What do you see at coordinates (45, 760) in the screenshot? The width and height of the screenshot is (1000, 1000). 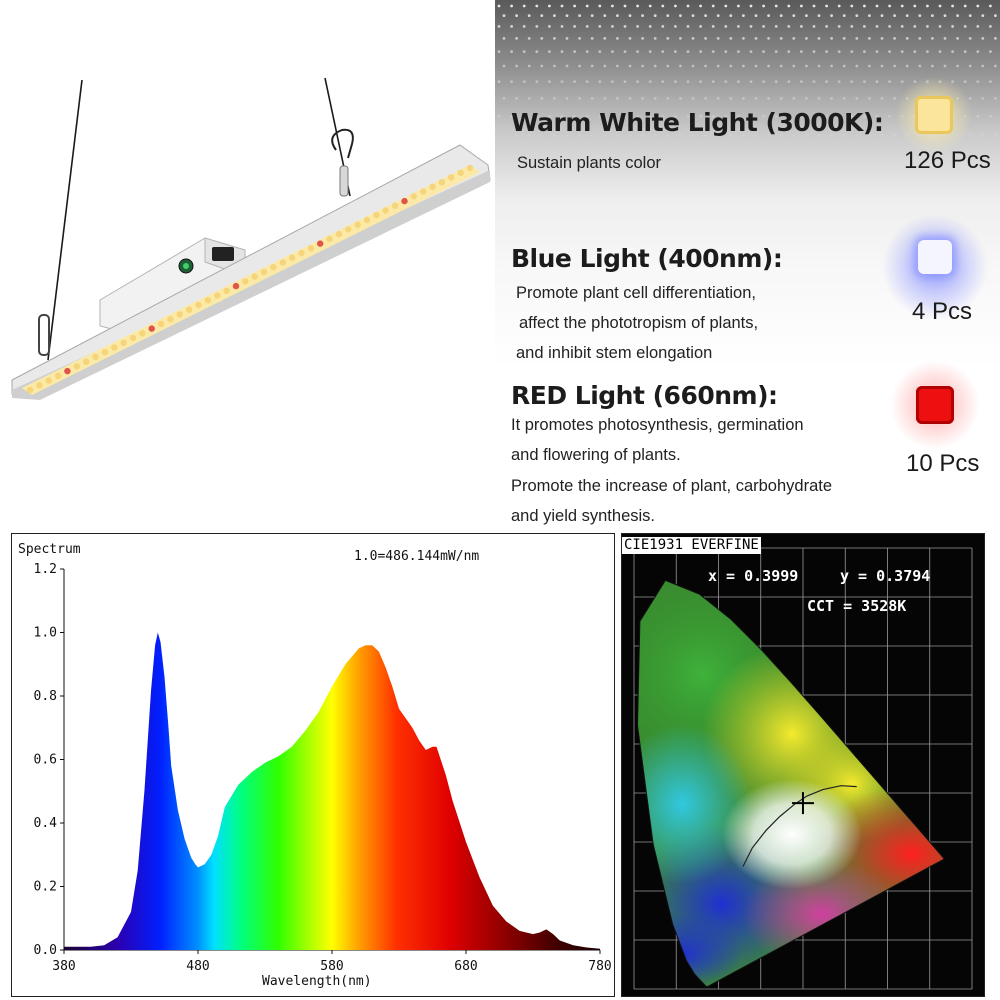 I see `spectrum-y-tick-label: 0.6` at bounding box center [45, 760].